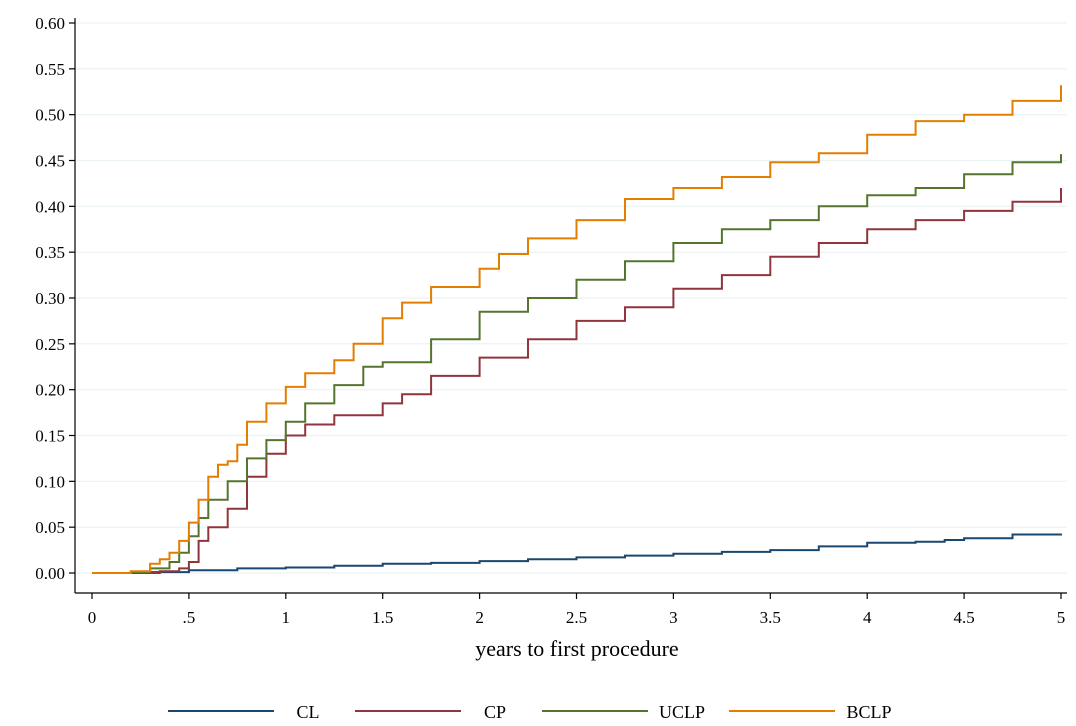 This screenshot has width=1076, height=726. I want to click on series-line-cl, so click(577, 553).